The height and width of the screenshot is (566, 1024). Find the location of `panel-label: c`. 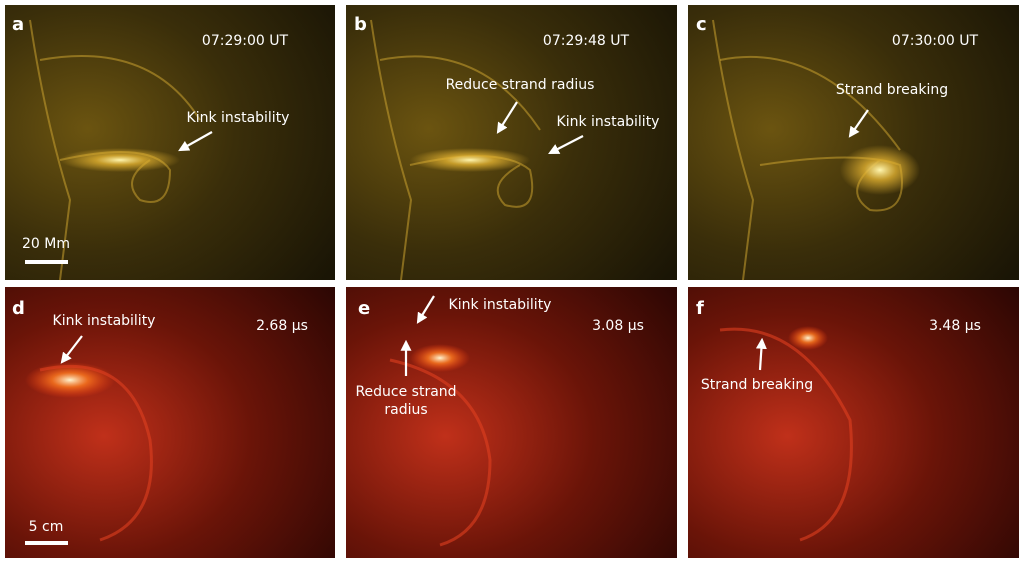

panel-label: c is located at coordinates (701, 24).